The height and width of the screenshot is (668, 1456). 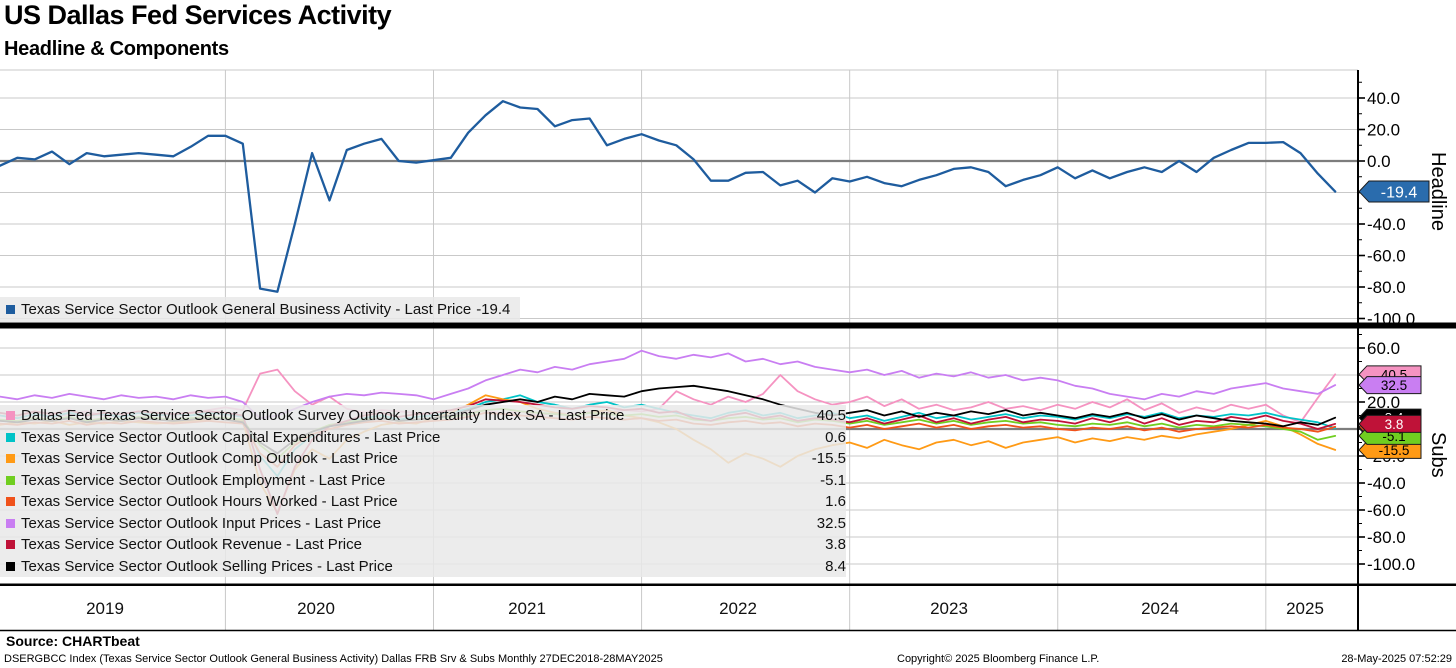 What do you see at coordinates (73, 641) in the screenshot?
I see `source-label: Source: CHARTbeat` at bounding box center [73, 641].